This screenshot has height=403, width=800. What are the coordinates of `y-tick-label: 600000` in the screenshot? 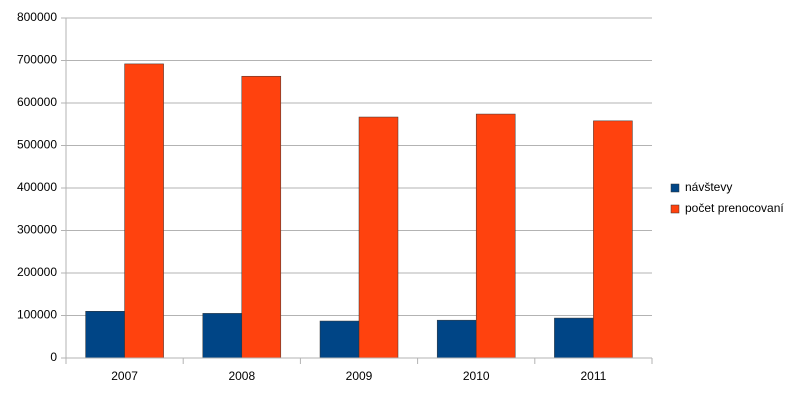 It's located at (37, 102).